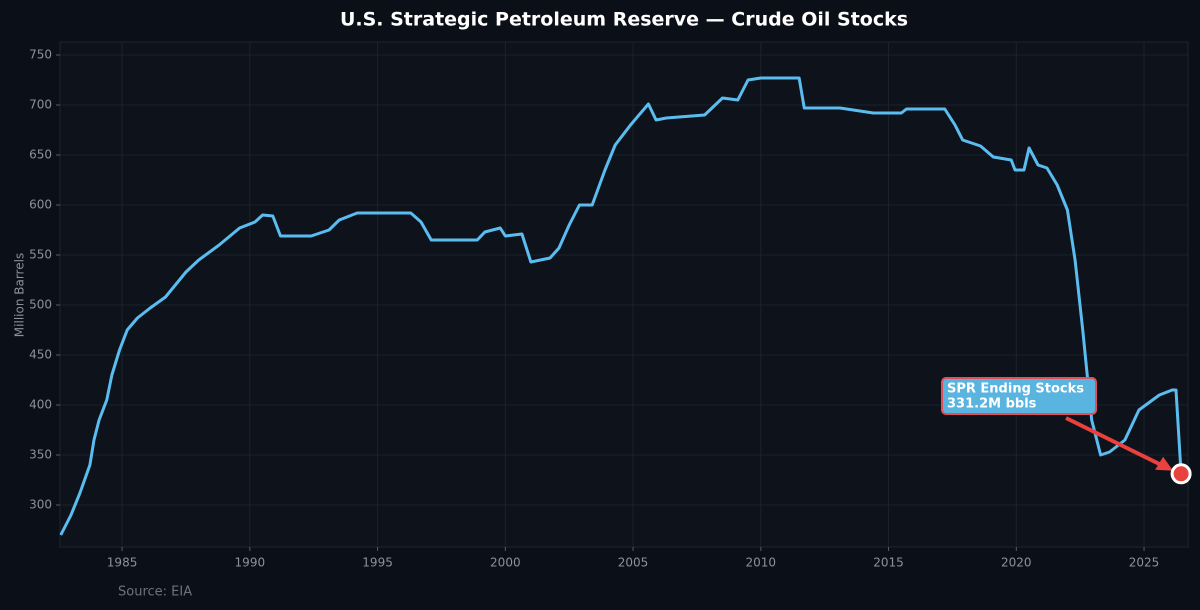 The width and height of the screenshot is (1200, 610). I want to click on y-axis-label: Million Barrels, so click(20, 295).